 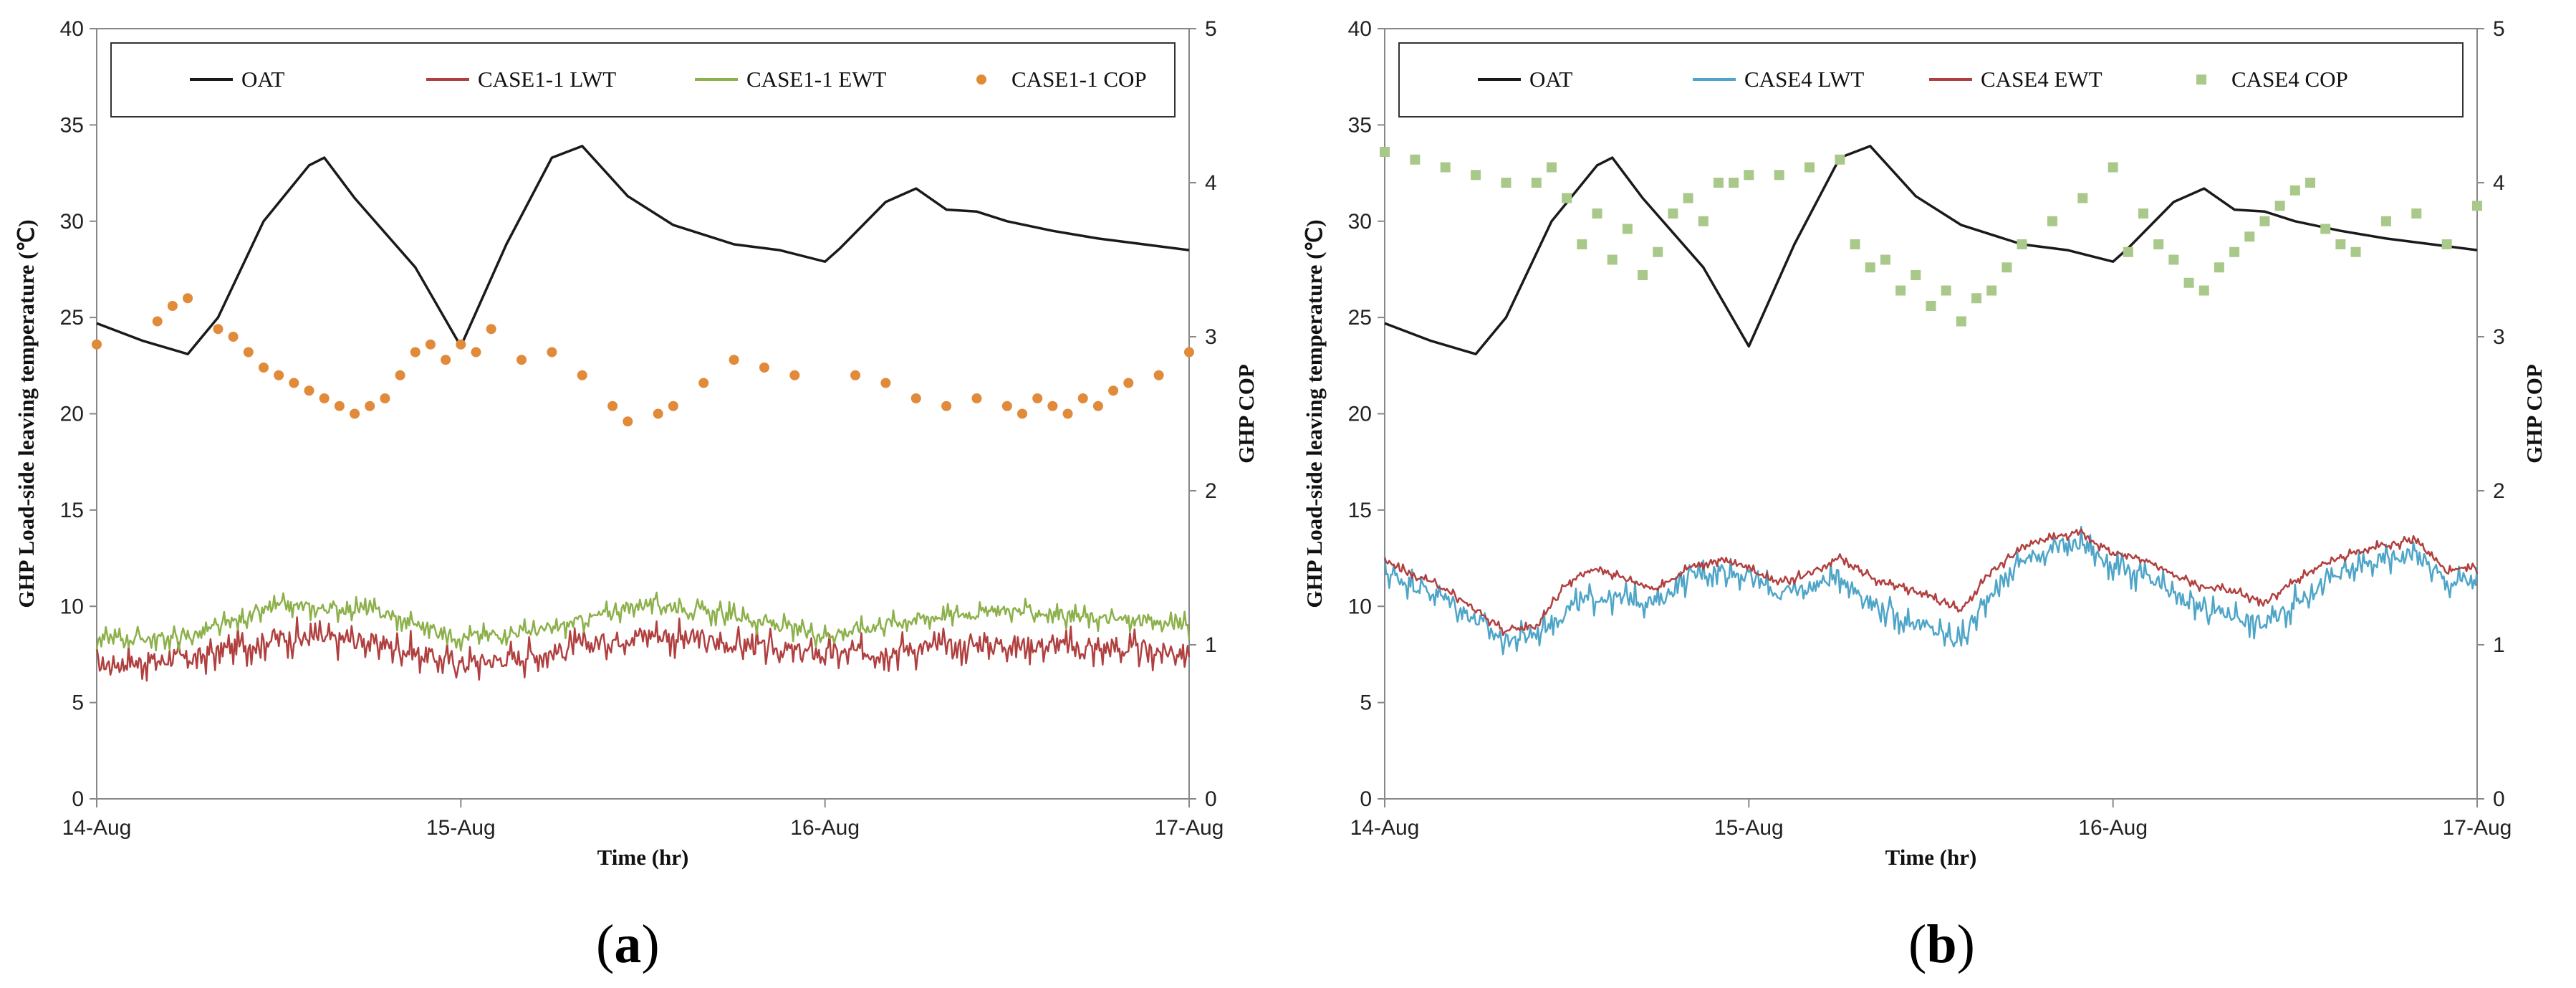 I want to click on legend-entry: CASE1-1 EWT, so click(x=817, y=79).